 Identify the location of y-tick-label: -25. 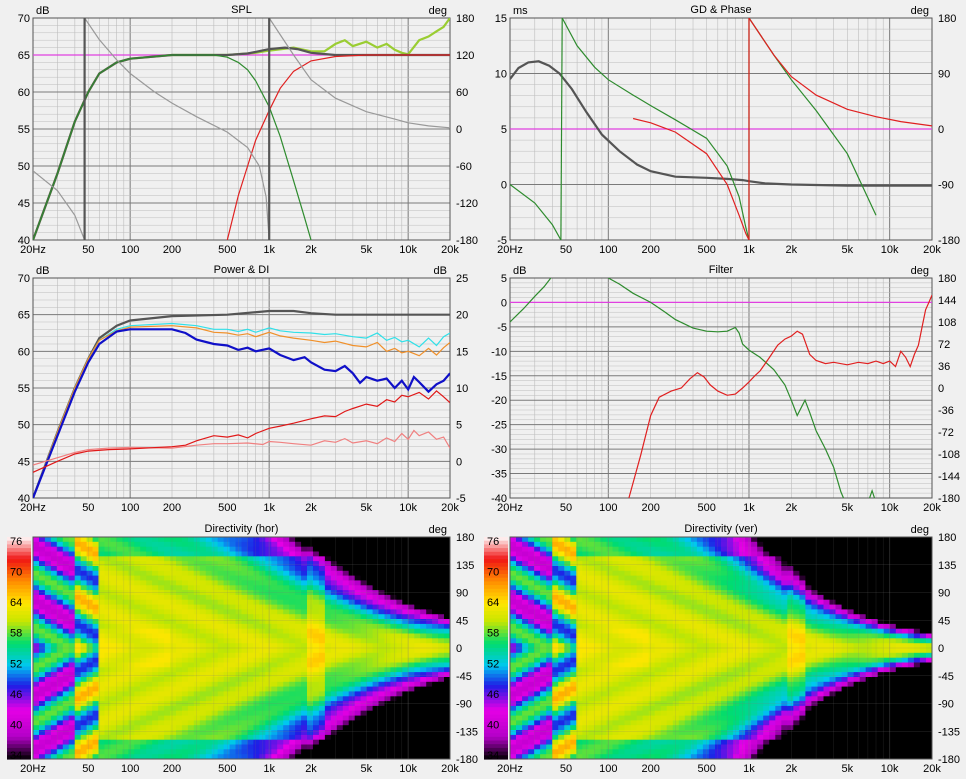
(499, 426).